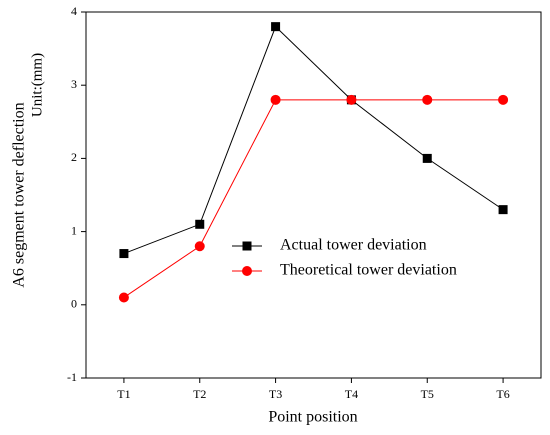 This screenshot has height=435, width=550. Describe the element at coordinates (199, 394) in the screenshot. I see `x-tick-label: T2` at that location.